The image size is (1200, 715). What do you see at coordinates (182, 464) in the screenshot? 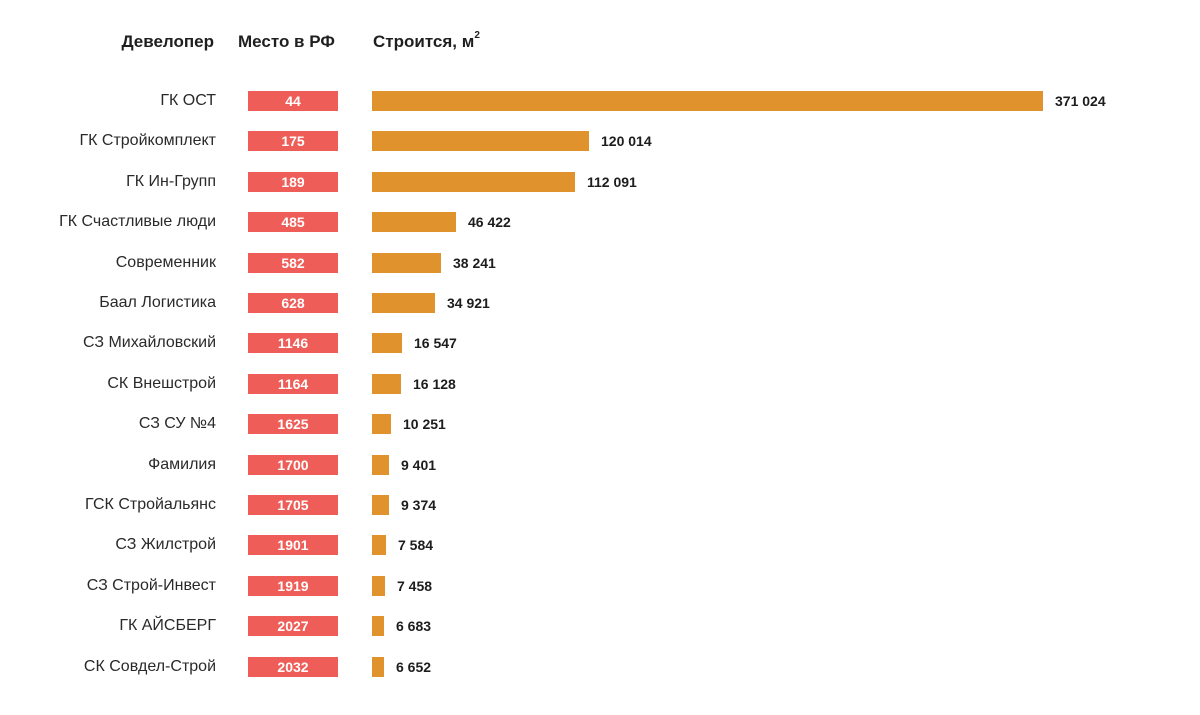
I see `developer-name: Фамилия` at bounding box center [182, 464].